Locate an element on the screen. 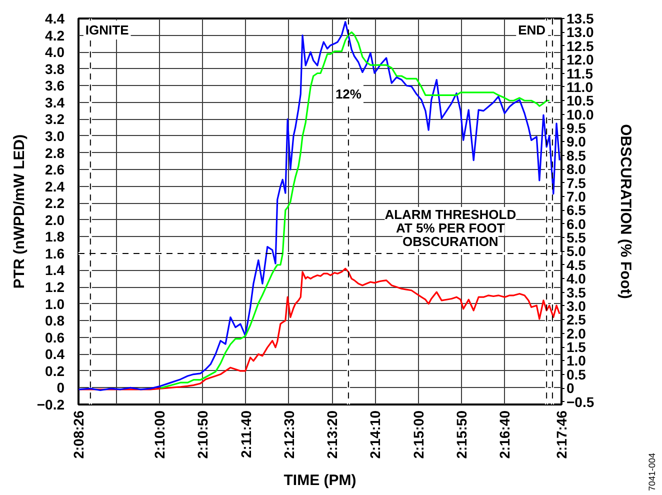 This screenshot has width=662, height=495. y2-tick-label: 8.0 is located at coordinates (576, 169).